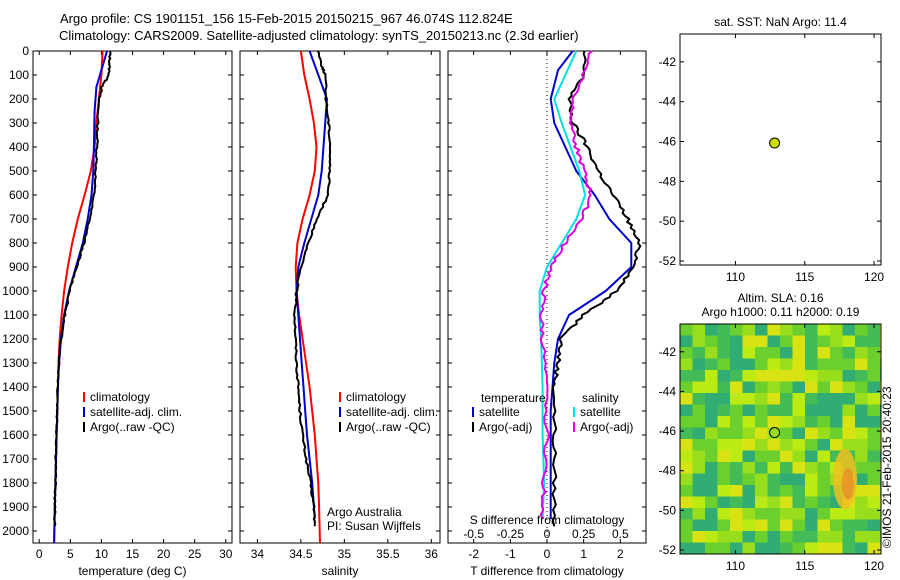  I want to click on depth-ytick-label: 1000, so click(15, 291).